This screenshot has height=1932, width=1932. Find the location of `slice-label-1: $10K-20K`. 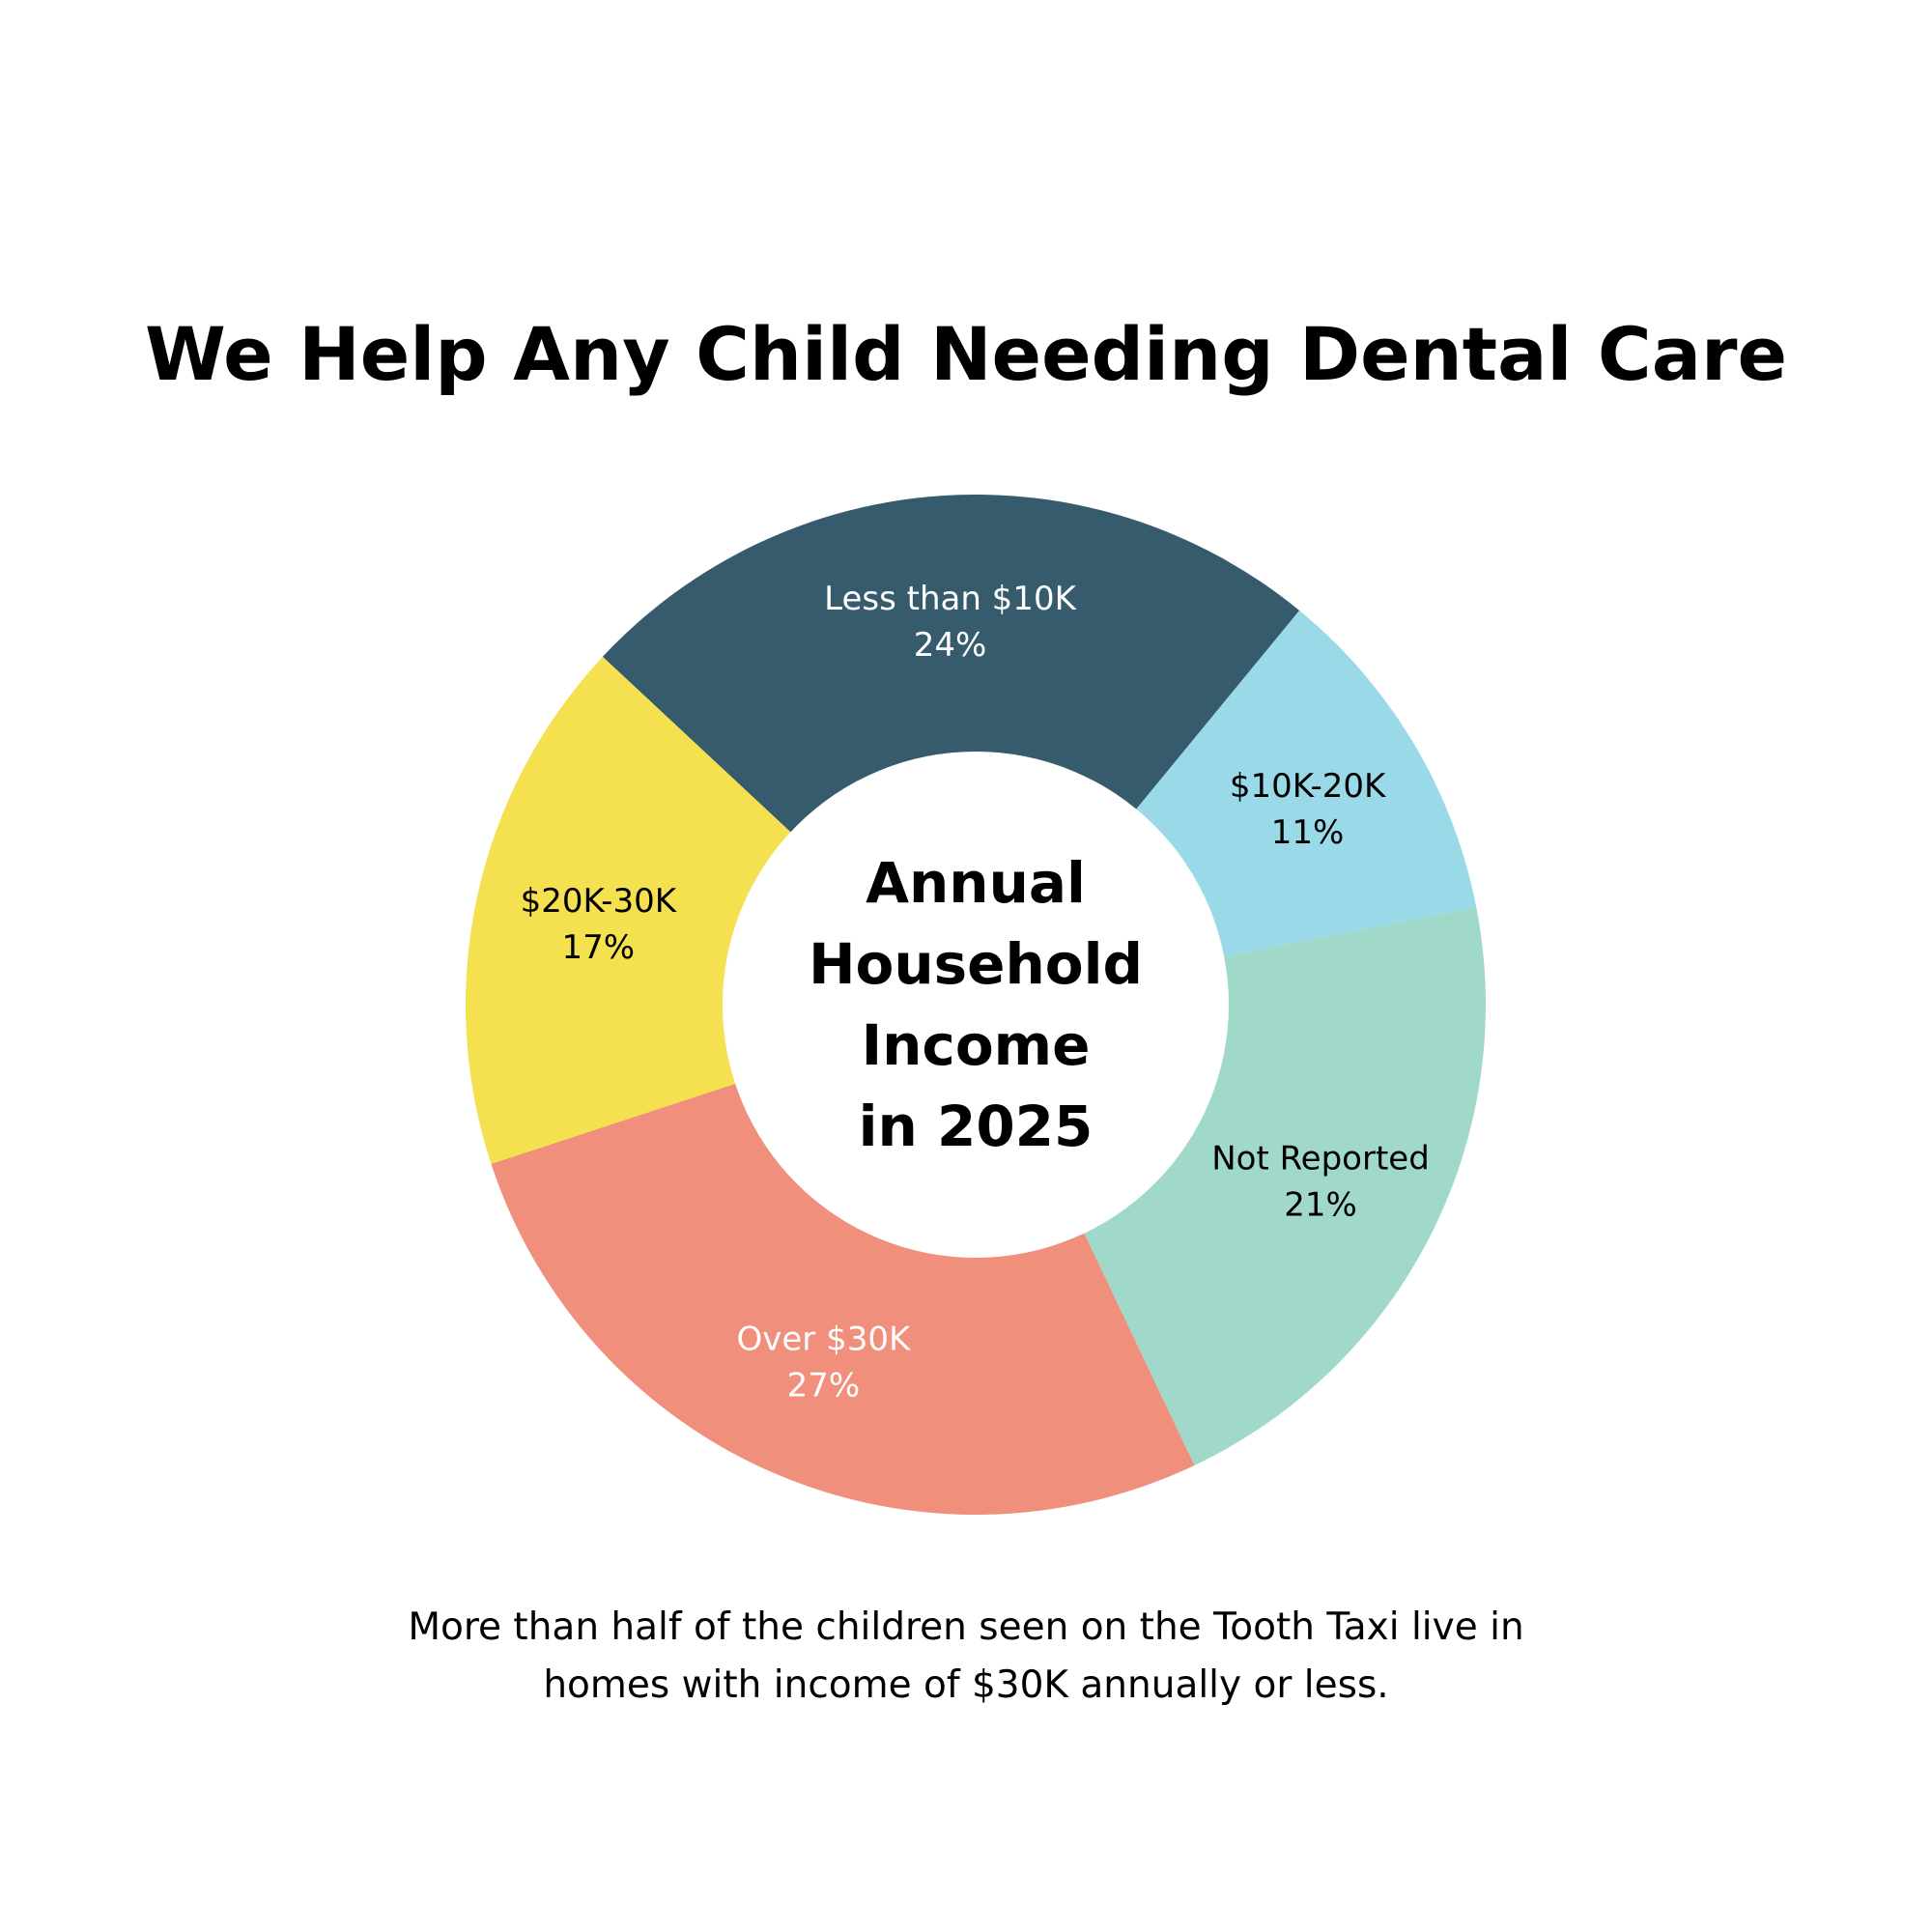

slice-label-1: $10K-20K is located at coordinates (1308, 786).